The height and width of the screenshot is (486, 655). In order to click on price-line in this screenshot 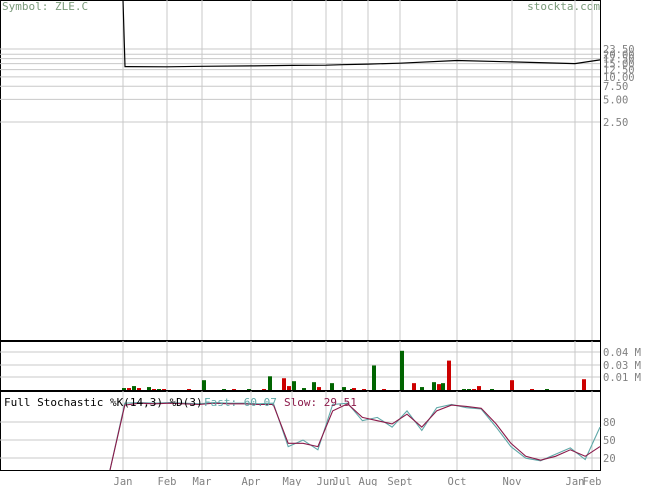, I will do `click(361, 34)`.